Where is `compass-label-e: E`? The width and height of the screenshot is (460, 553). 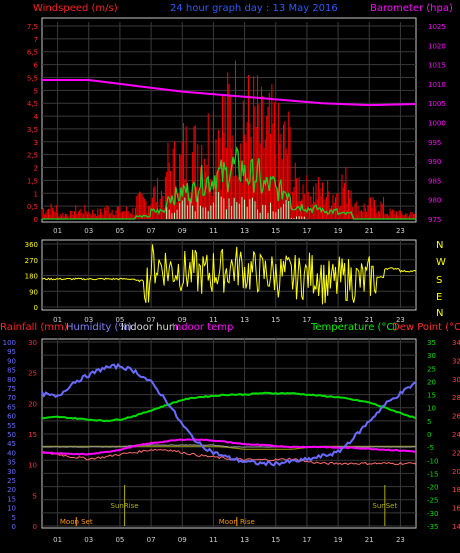 compass-label-e: E is located at coordinates (439, 297).